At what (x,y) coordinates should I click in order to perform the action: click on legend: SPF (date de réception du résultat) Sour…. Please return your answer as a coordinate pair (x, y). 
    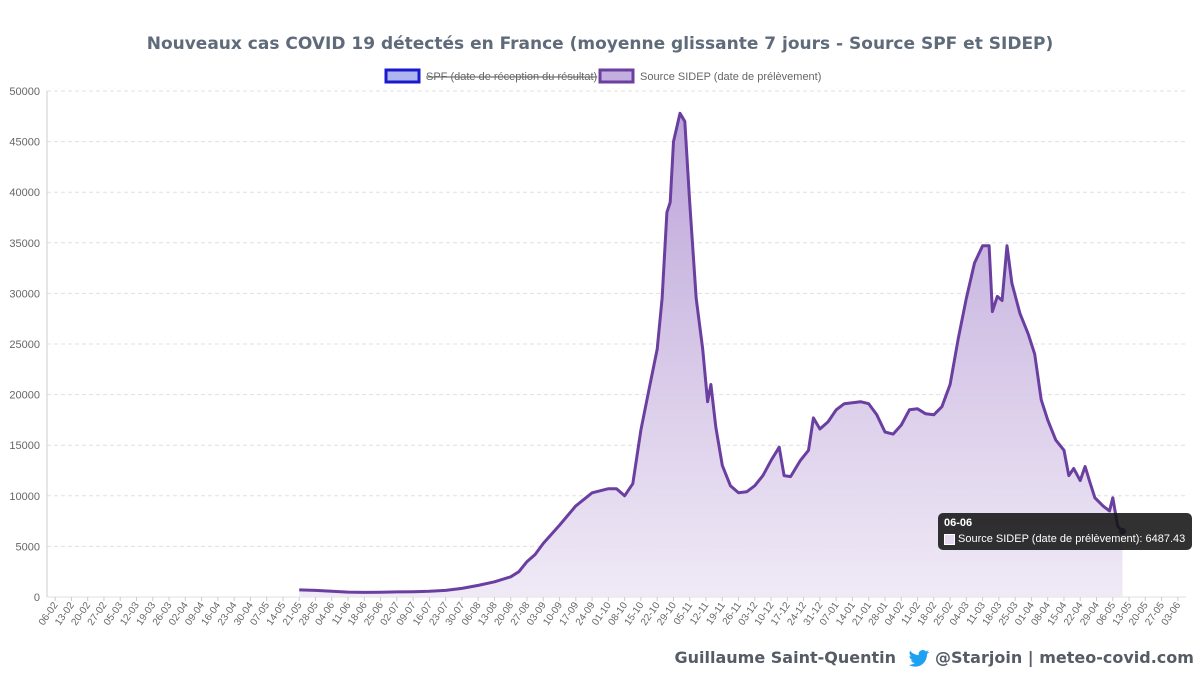
    Looking at the image, I should click on (602, 76).